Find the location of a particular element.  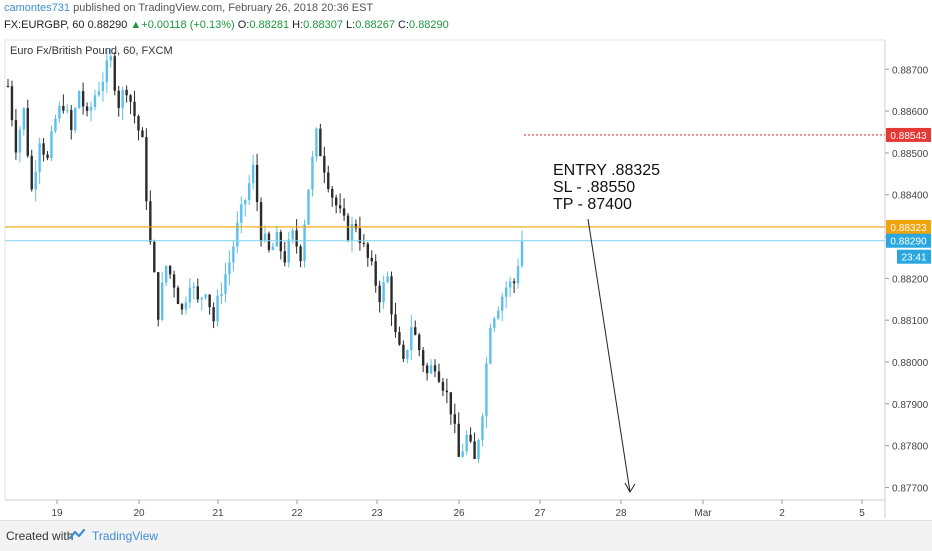

open-label: O: is located at coordinates (243, 25).